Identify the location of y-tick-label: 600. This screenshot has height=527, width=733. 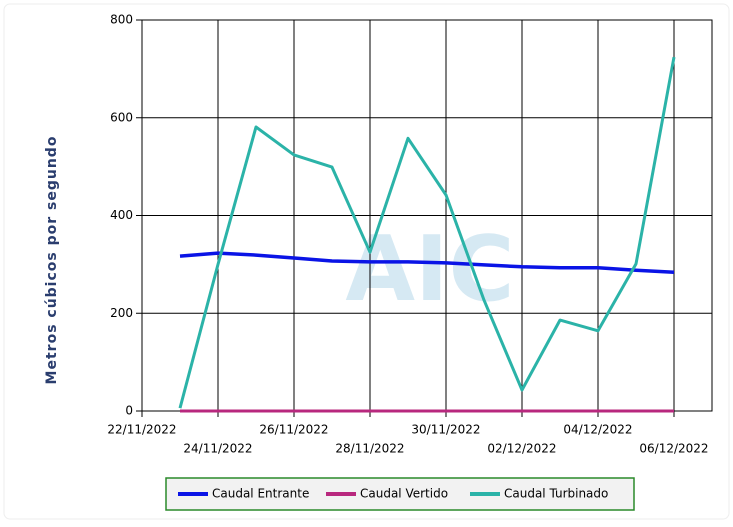
(121, 117).